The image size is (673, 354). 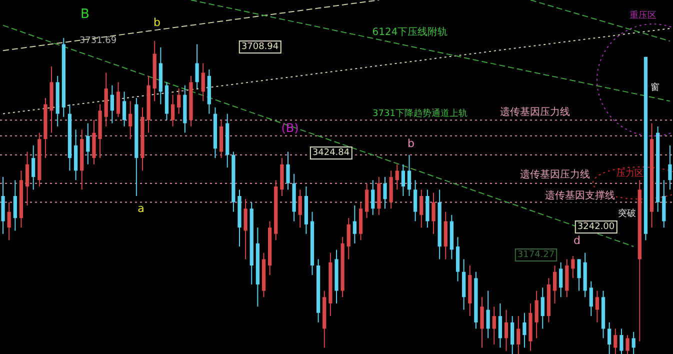 I want to click on ref-line-label: 遗传基因支撑线, so click(x=580, y=195).